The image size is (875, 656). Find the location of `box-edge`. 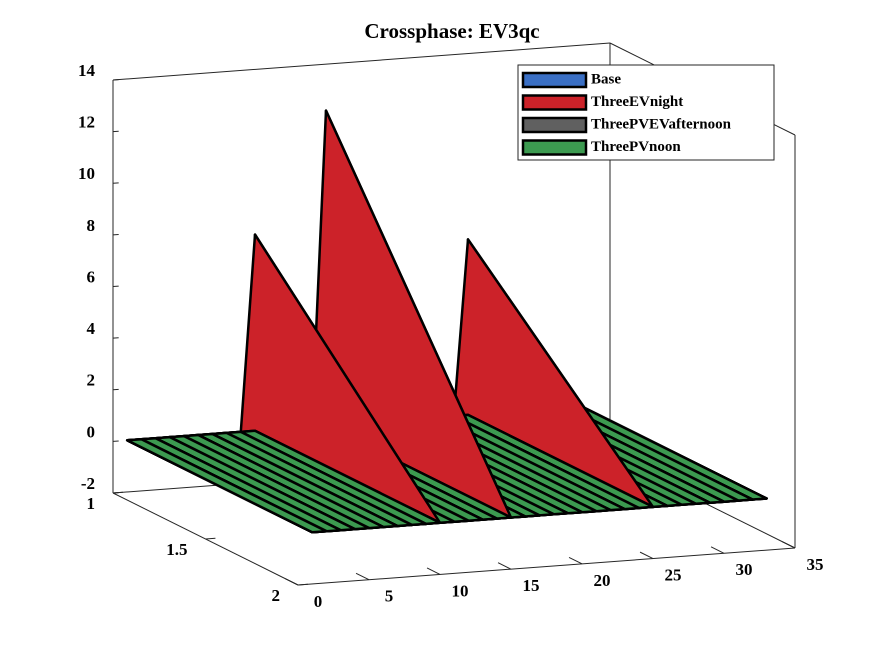

box-edge is located at coordinates (361, 61).